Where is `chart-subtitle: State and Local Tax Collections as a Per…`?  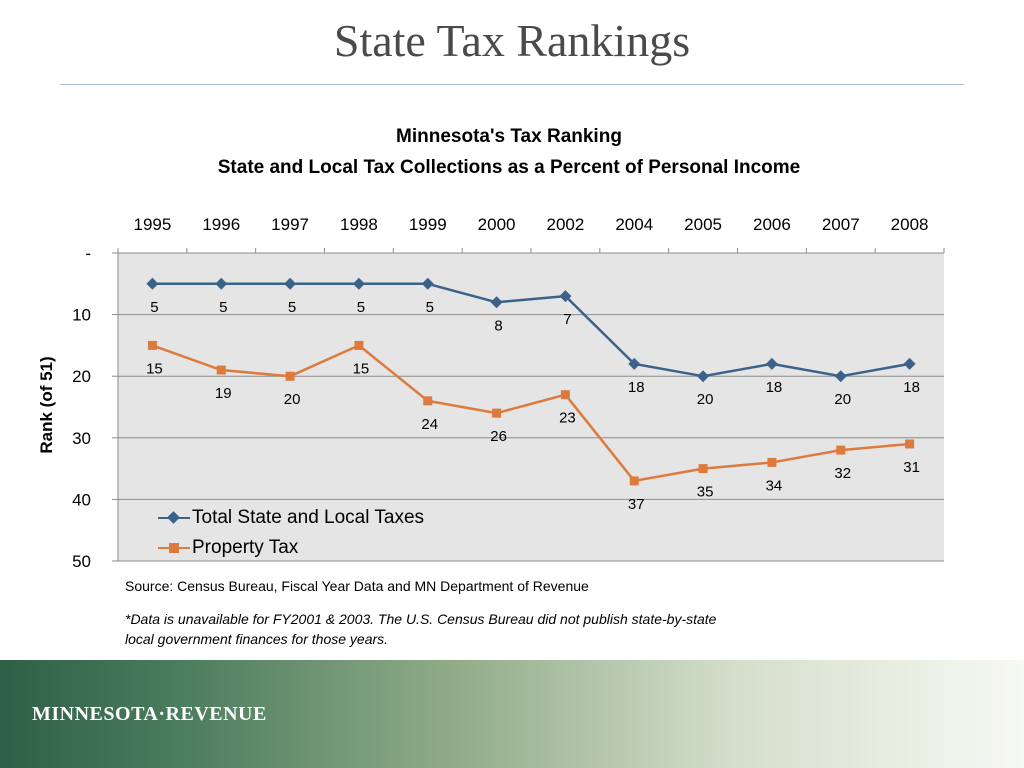
chart-subtitle: State and Local Tax Collections as a Per… is located at coordinates (509, 167).